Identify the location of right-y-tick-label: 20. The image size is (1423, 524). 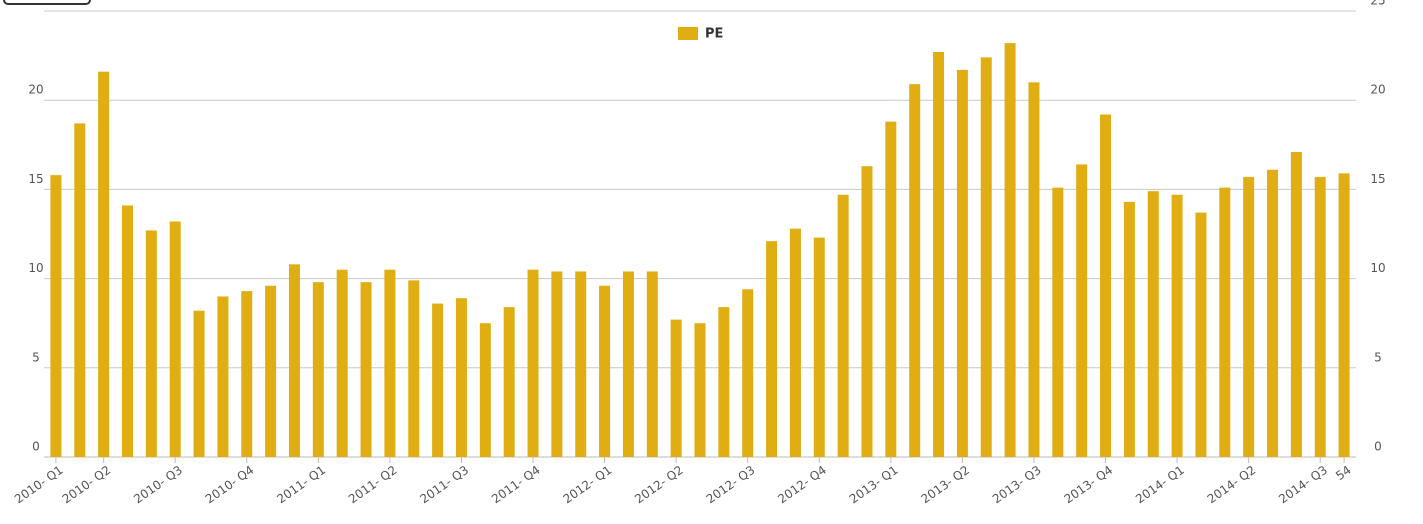
(1377, 90).